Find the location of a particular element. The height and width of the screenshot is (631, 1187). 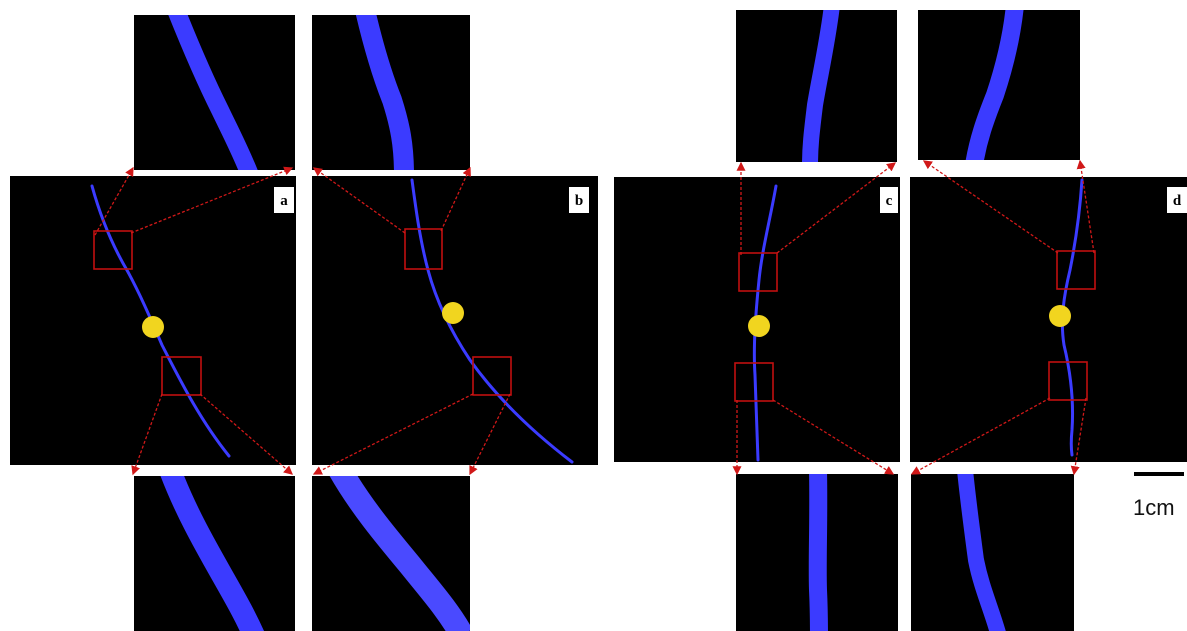

inset-a-top is located at coordinates (214, 92).